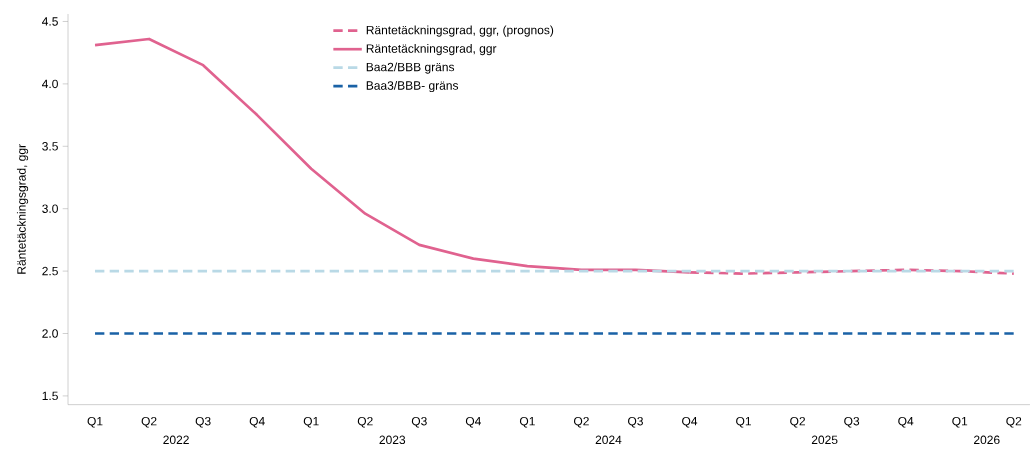 This screenshot has width=1036, height=470. Describe the element at coordinates (50, 271) in the screenshot. I see `y-tick-label: 2.5` at that location.